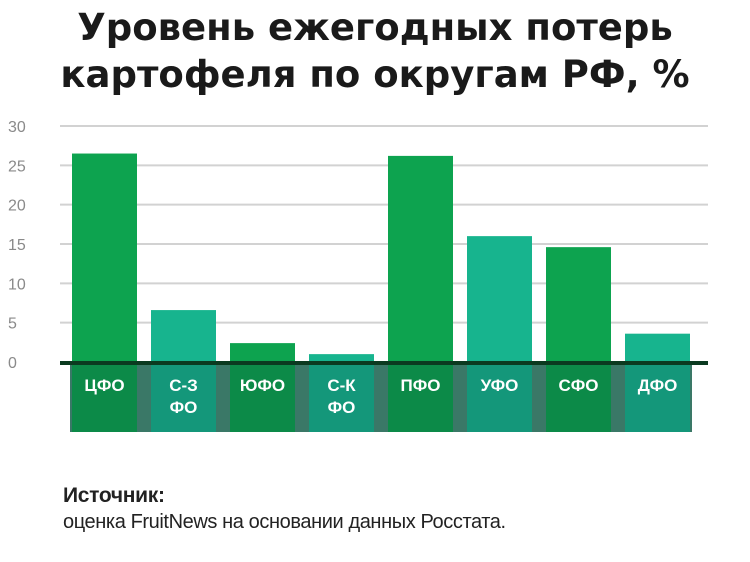 The image size is (750, 562). I want to click on category-label-line: ДФО, so click(658, 385).